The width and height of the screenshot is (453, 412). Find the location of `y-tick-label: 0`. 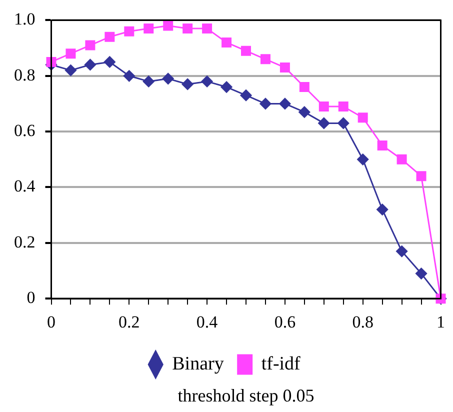

y-tick-label: 0 is located at coordinates (31, 298).